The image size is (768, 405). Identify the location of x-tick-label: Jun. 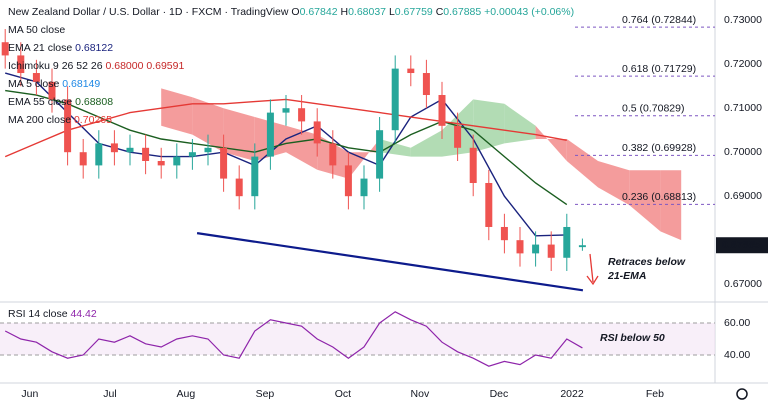
(29, 394).